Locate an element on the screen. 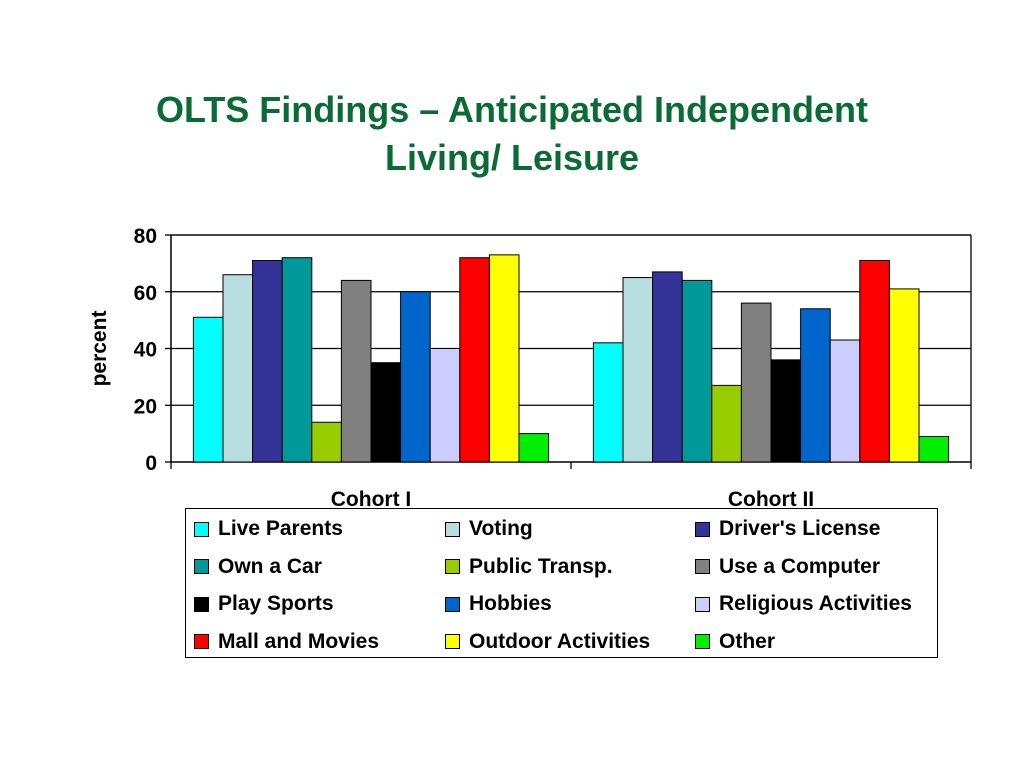 The height and width of the screenshot is (768, 1024). bar-mall-and-movies-cohort-i is located at coordinates (474, 360).